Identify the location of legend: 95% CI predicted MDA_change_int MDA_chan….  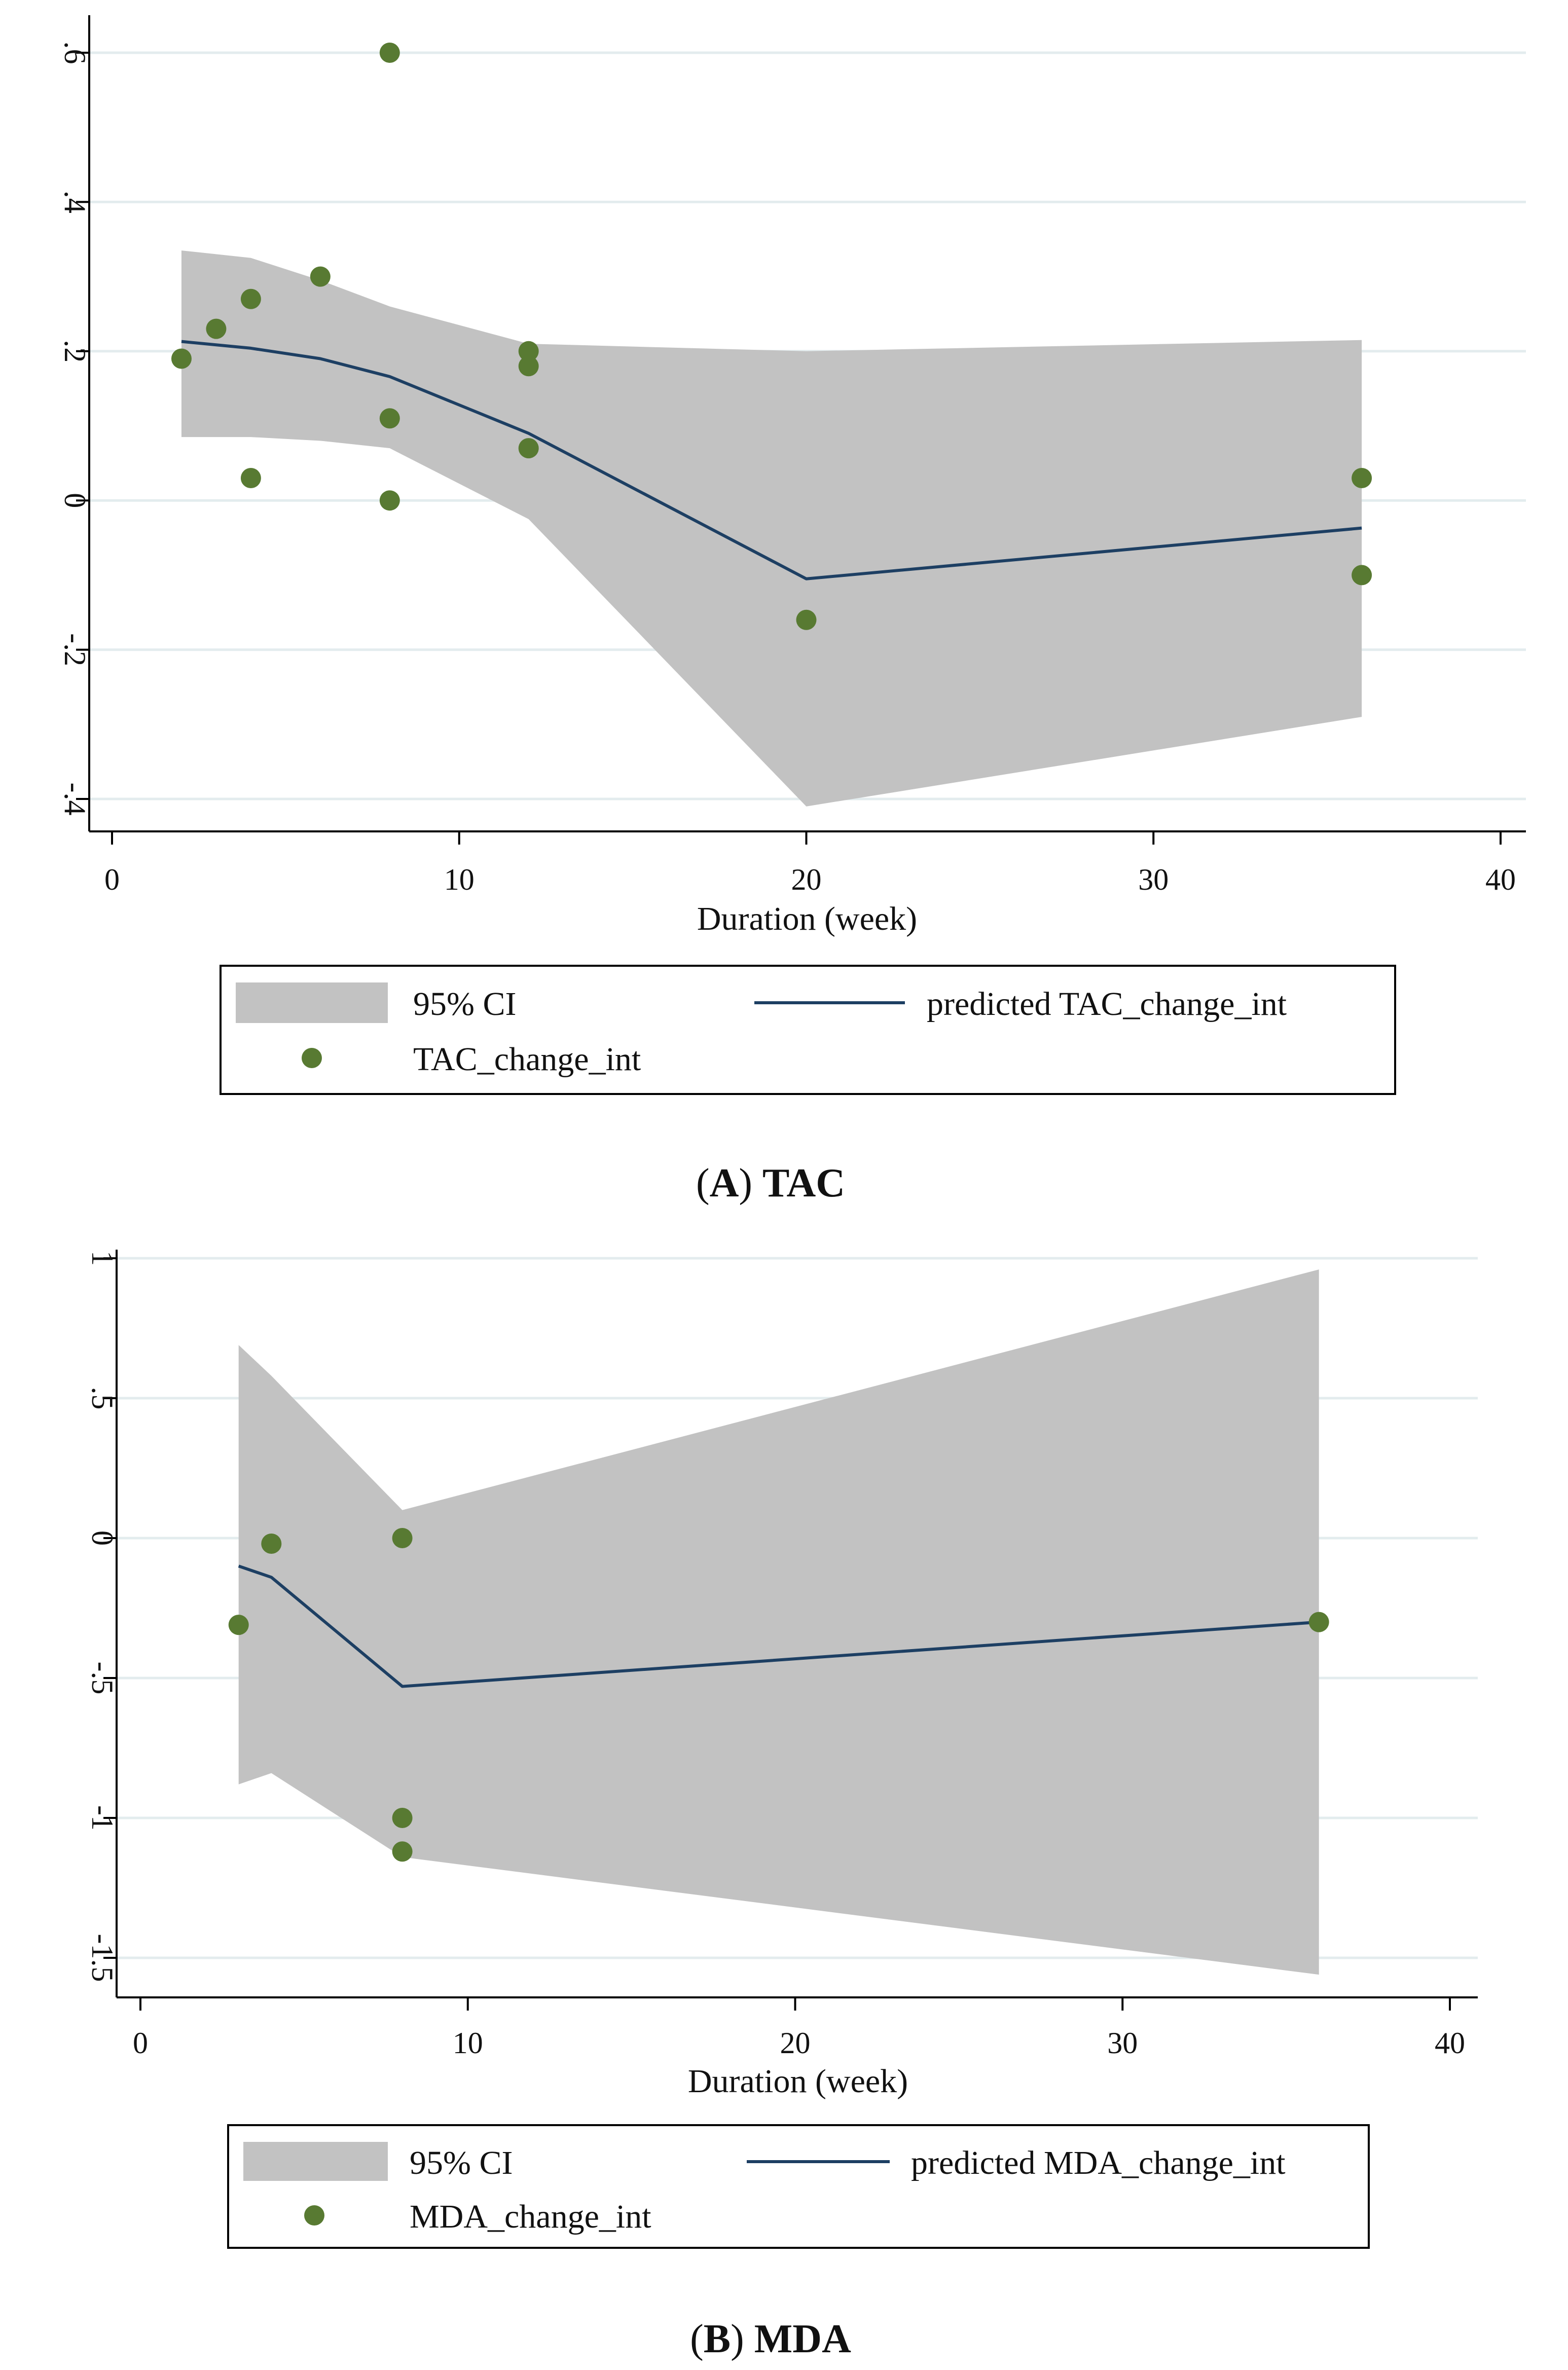
(799, 2186).